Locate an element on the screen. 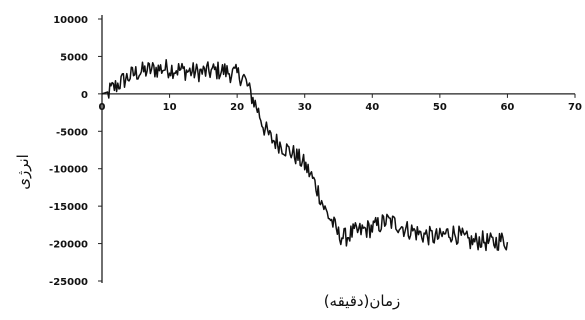  x-tick-label: 10 is located at coordinates (170, 107).